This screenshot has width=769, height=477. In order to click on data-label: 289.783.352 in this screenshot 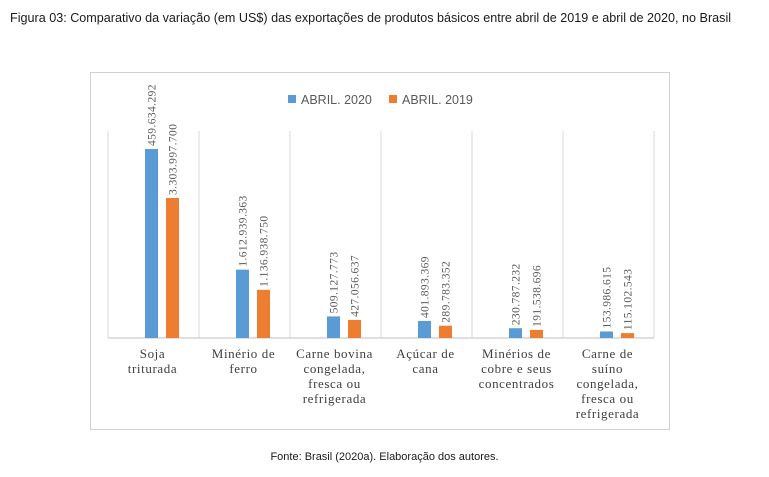, I will do `click(447, 292)`.